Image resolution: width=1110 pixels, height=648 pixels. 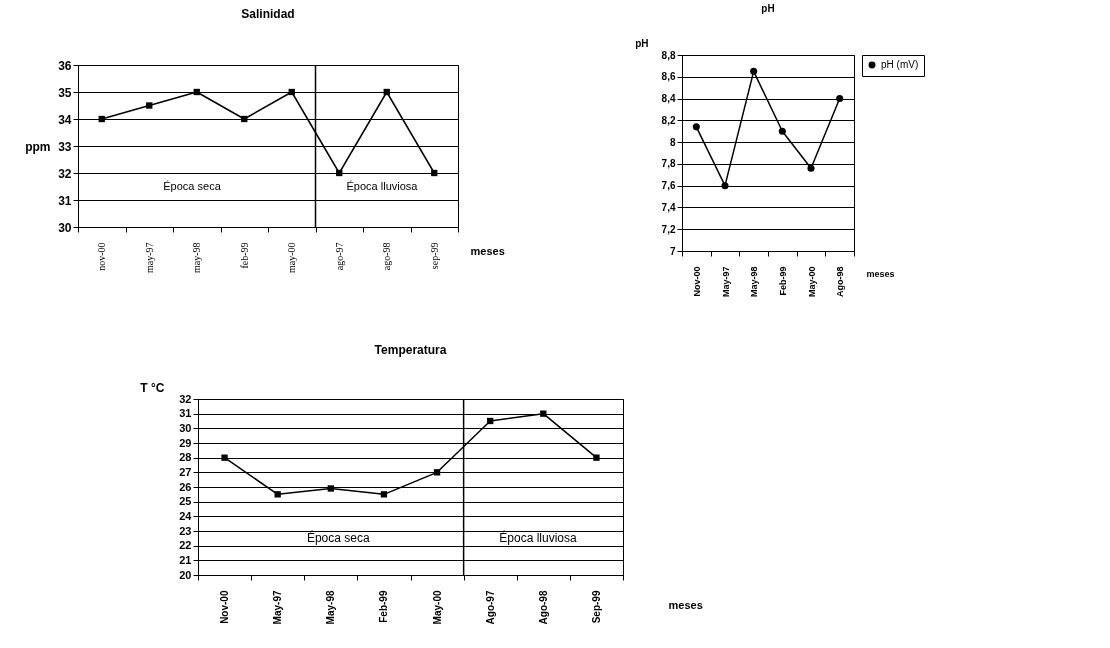 What do you see at coordinates (152, 387) in the screenshot?
I see `y-axis-title: T °C` at bounding box center [152, 387].